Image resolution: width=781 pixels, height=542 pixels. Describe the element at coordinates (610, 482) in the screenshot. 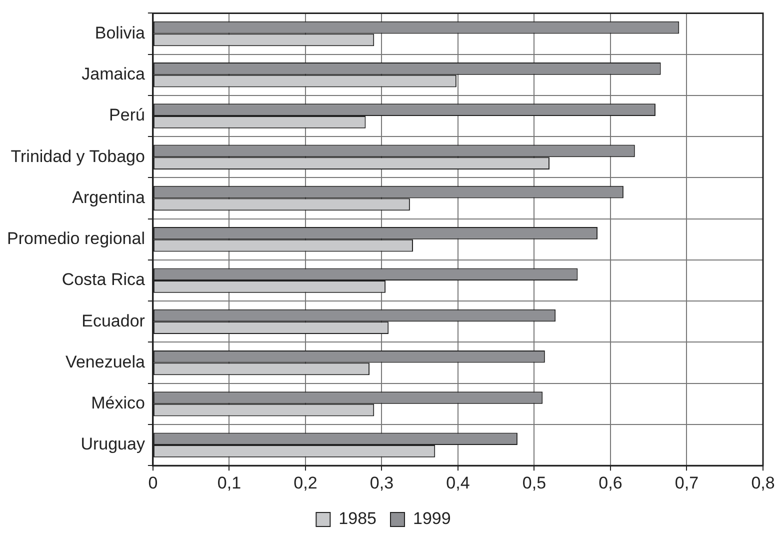

I see `x-tick-label: 0,6` at that location.